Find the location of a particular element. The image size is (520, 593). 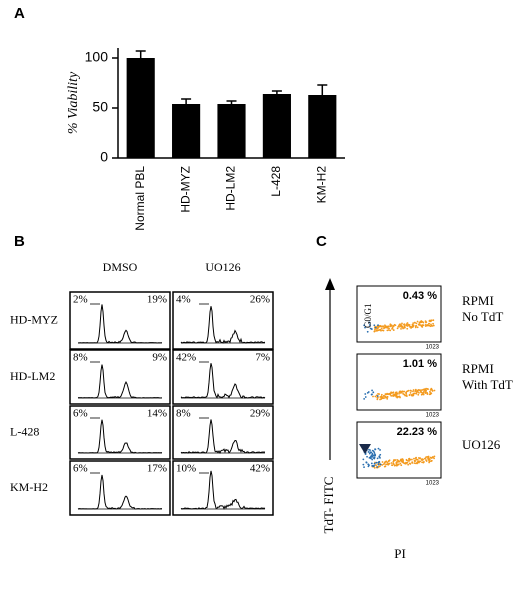

percent-right: 17% is located at coordinates (157, 469).